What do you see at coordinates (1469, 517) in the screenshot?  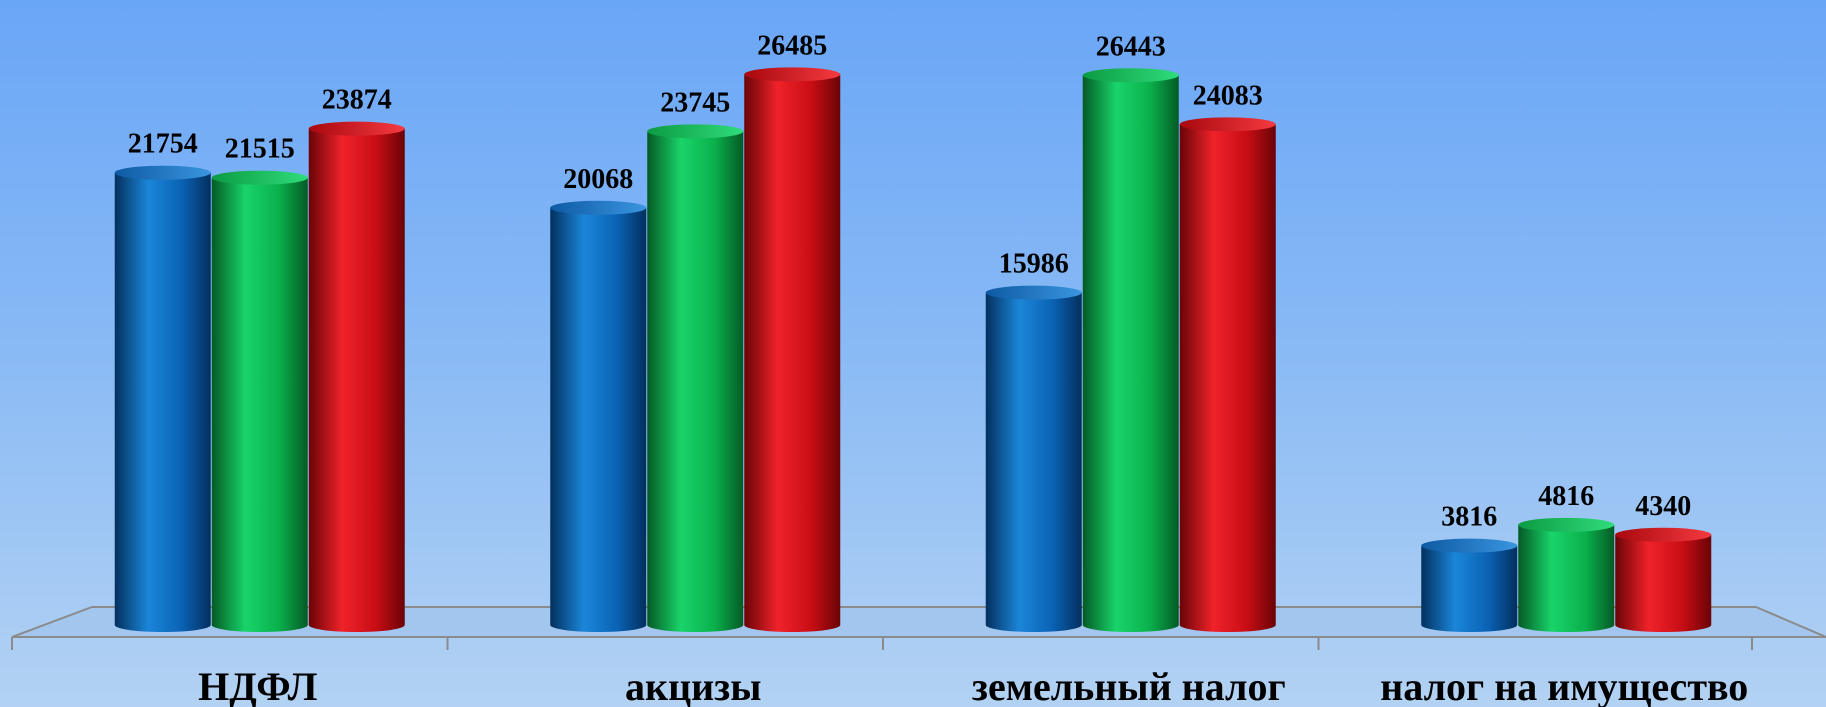 I see `data-label: 3816` at bounding box center [1469, 517].